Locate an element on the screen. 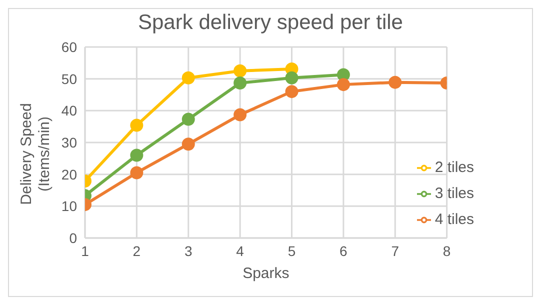 This screenshot has height=303, width=539. x-tick-label: 5 is located at coordinates (292, 250).